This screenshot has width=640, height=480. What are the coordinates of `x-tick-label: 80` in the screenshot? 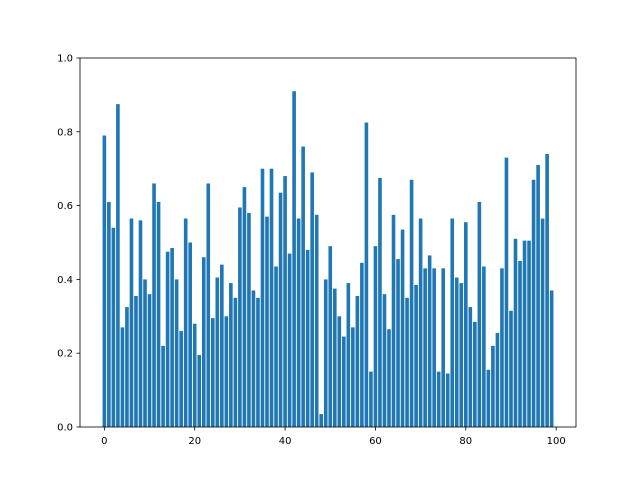 It's located at (465, 441).